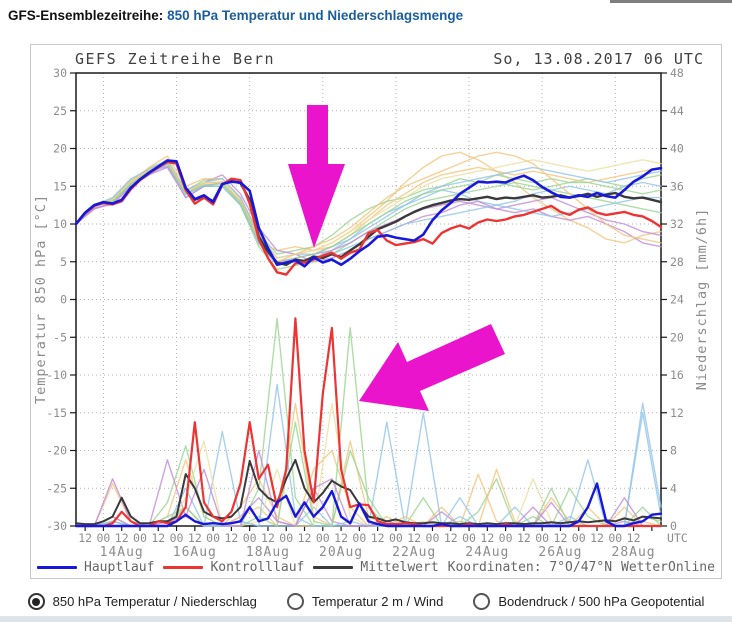 The width and height of the screenshot is (732, 622). I want to click on svg-text: 18Aug, so click(268, 552).